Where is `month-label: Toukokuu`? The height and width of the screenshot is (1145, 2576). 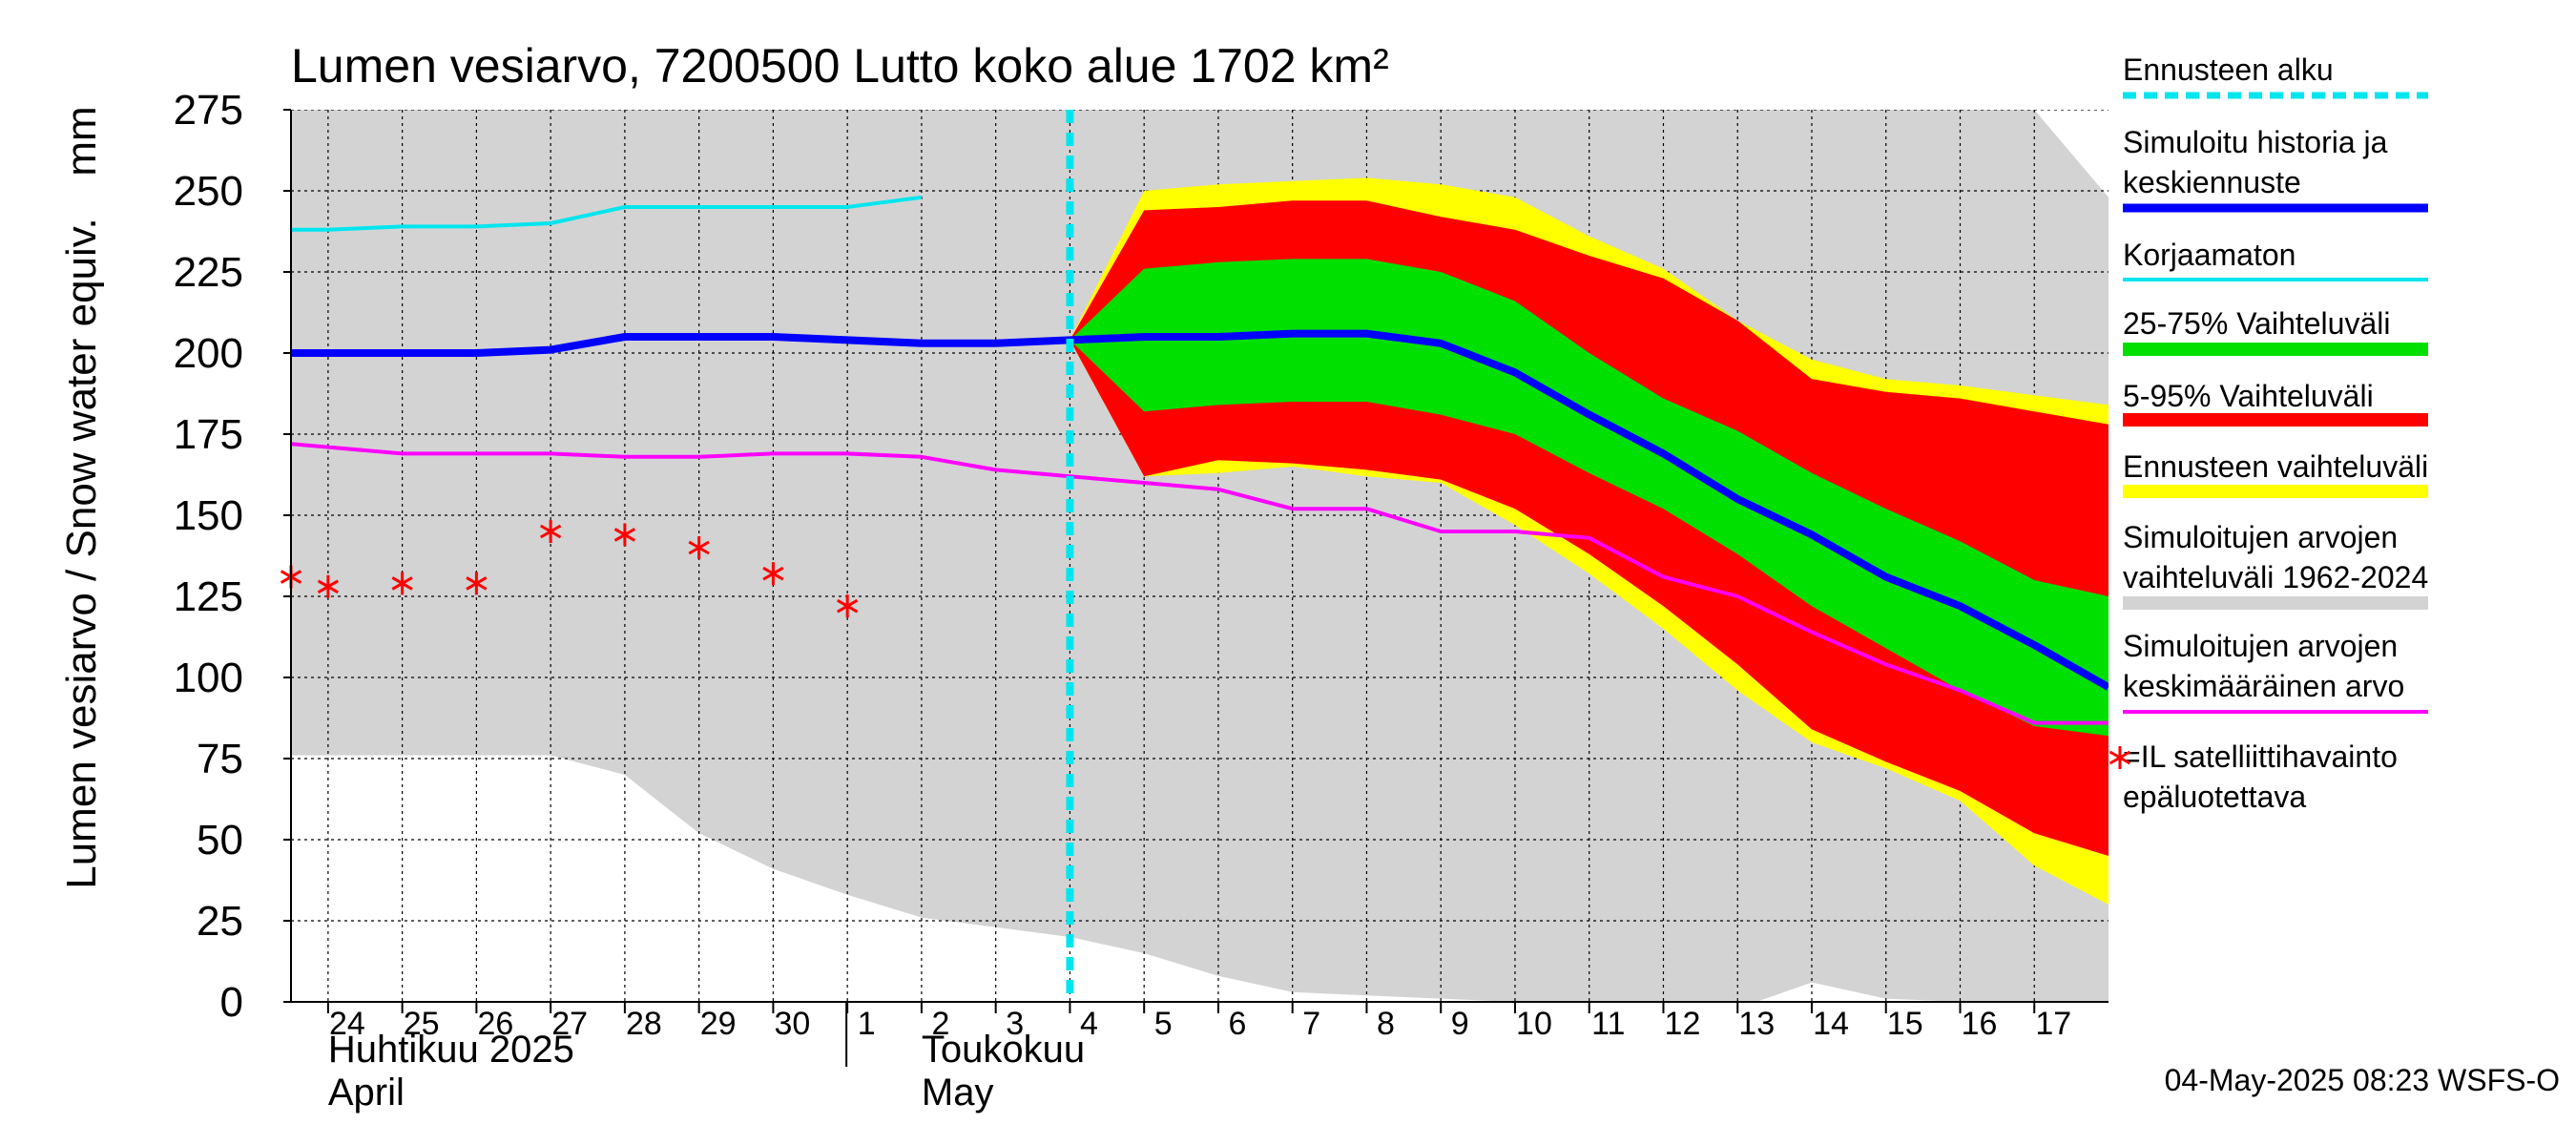
month-label: Toukokuu is located at coordinates (1003, 1050).